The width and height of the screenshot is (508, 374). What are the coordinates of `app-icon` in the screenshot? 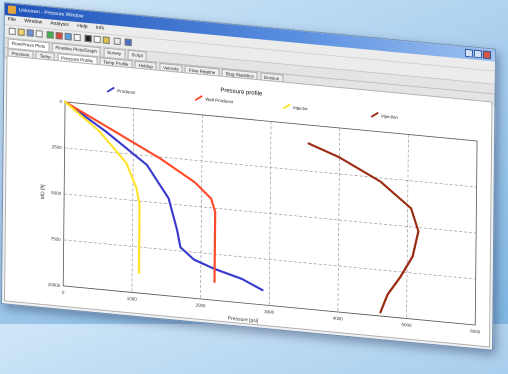 It's located at (11, 10).